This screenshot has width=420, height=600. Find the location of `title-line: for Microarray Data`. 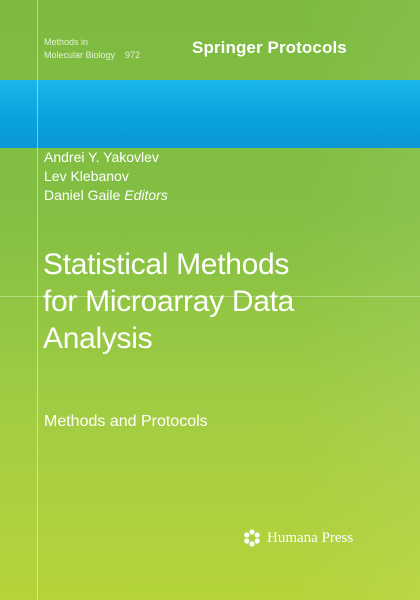

title-line: for Microarray Data is located at coordinates (169, 301).